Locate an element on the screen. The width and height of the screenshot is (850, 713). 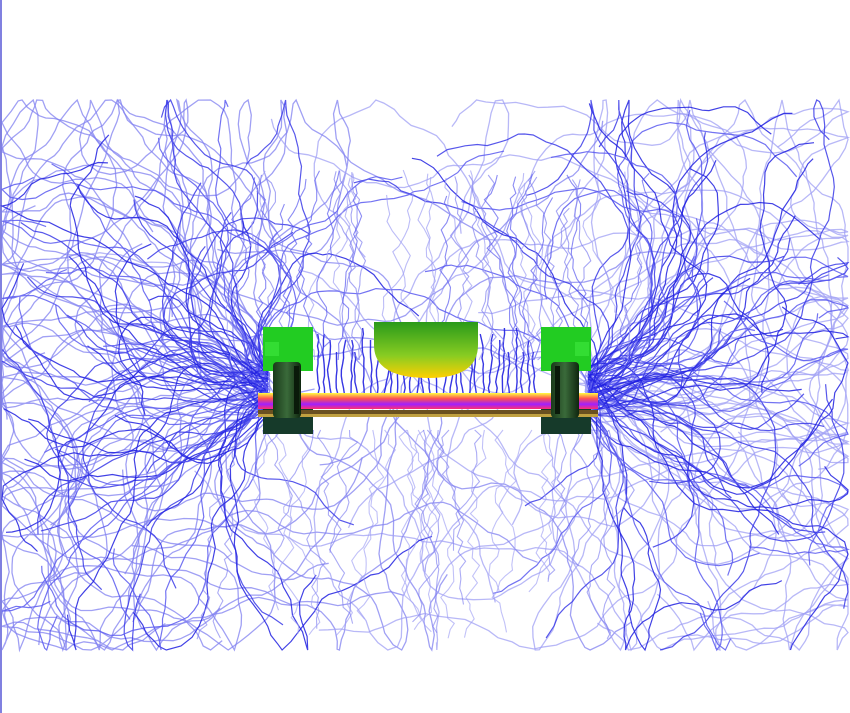
central-dish is located at coordinates (426, 350).